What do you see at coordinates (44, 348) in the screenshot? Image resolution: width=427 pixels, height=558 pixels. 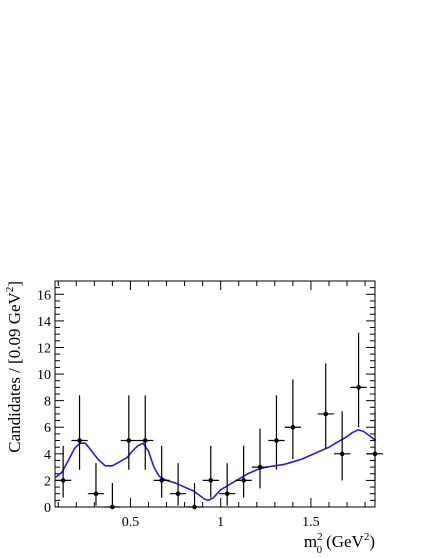 I see `y-tick-label: 12` at bounding box center [44, 348].